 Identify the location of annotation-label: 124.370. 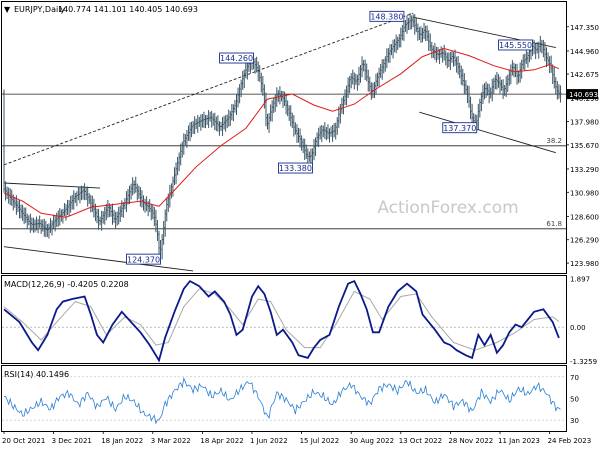
(143, 259).